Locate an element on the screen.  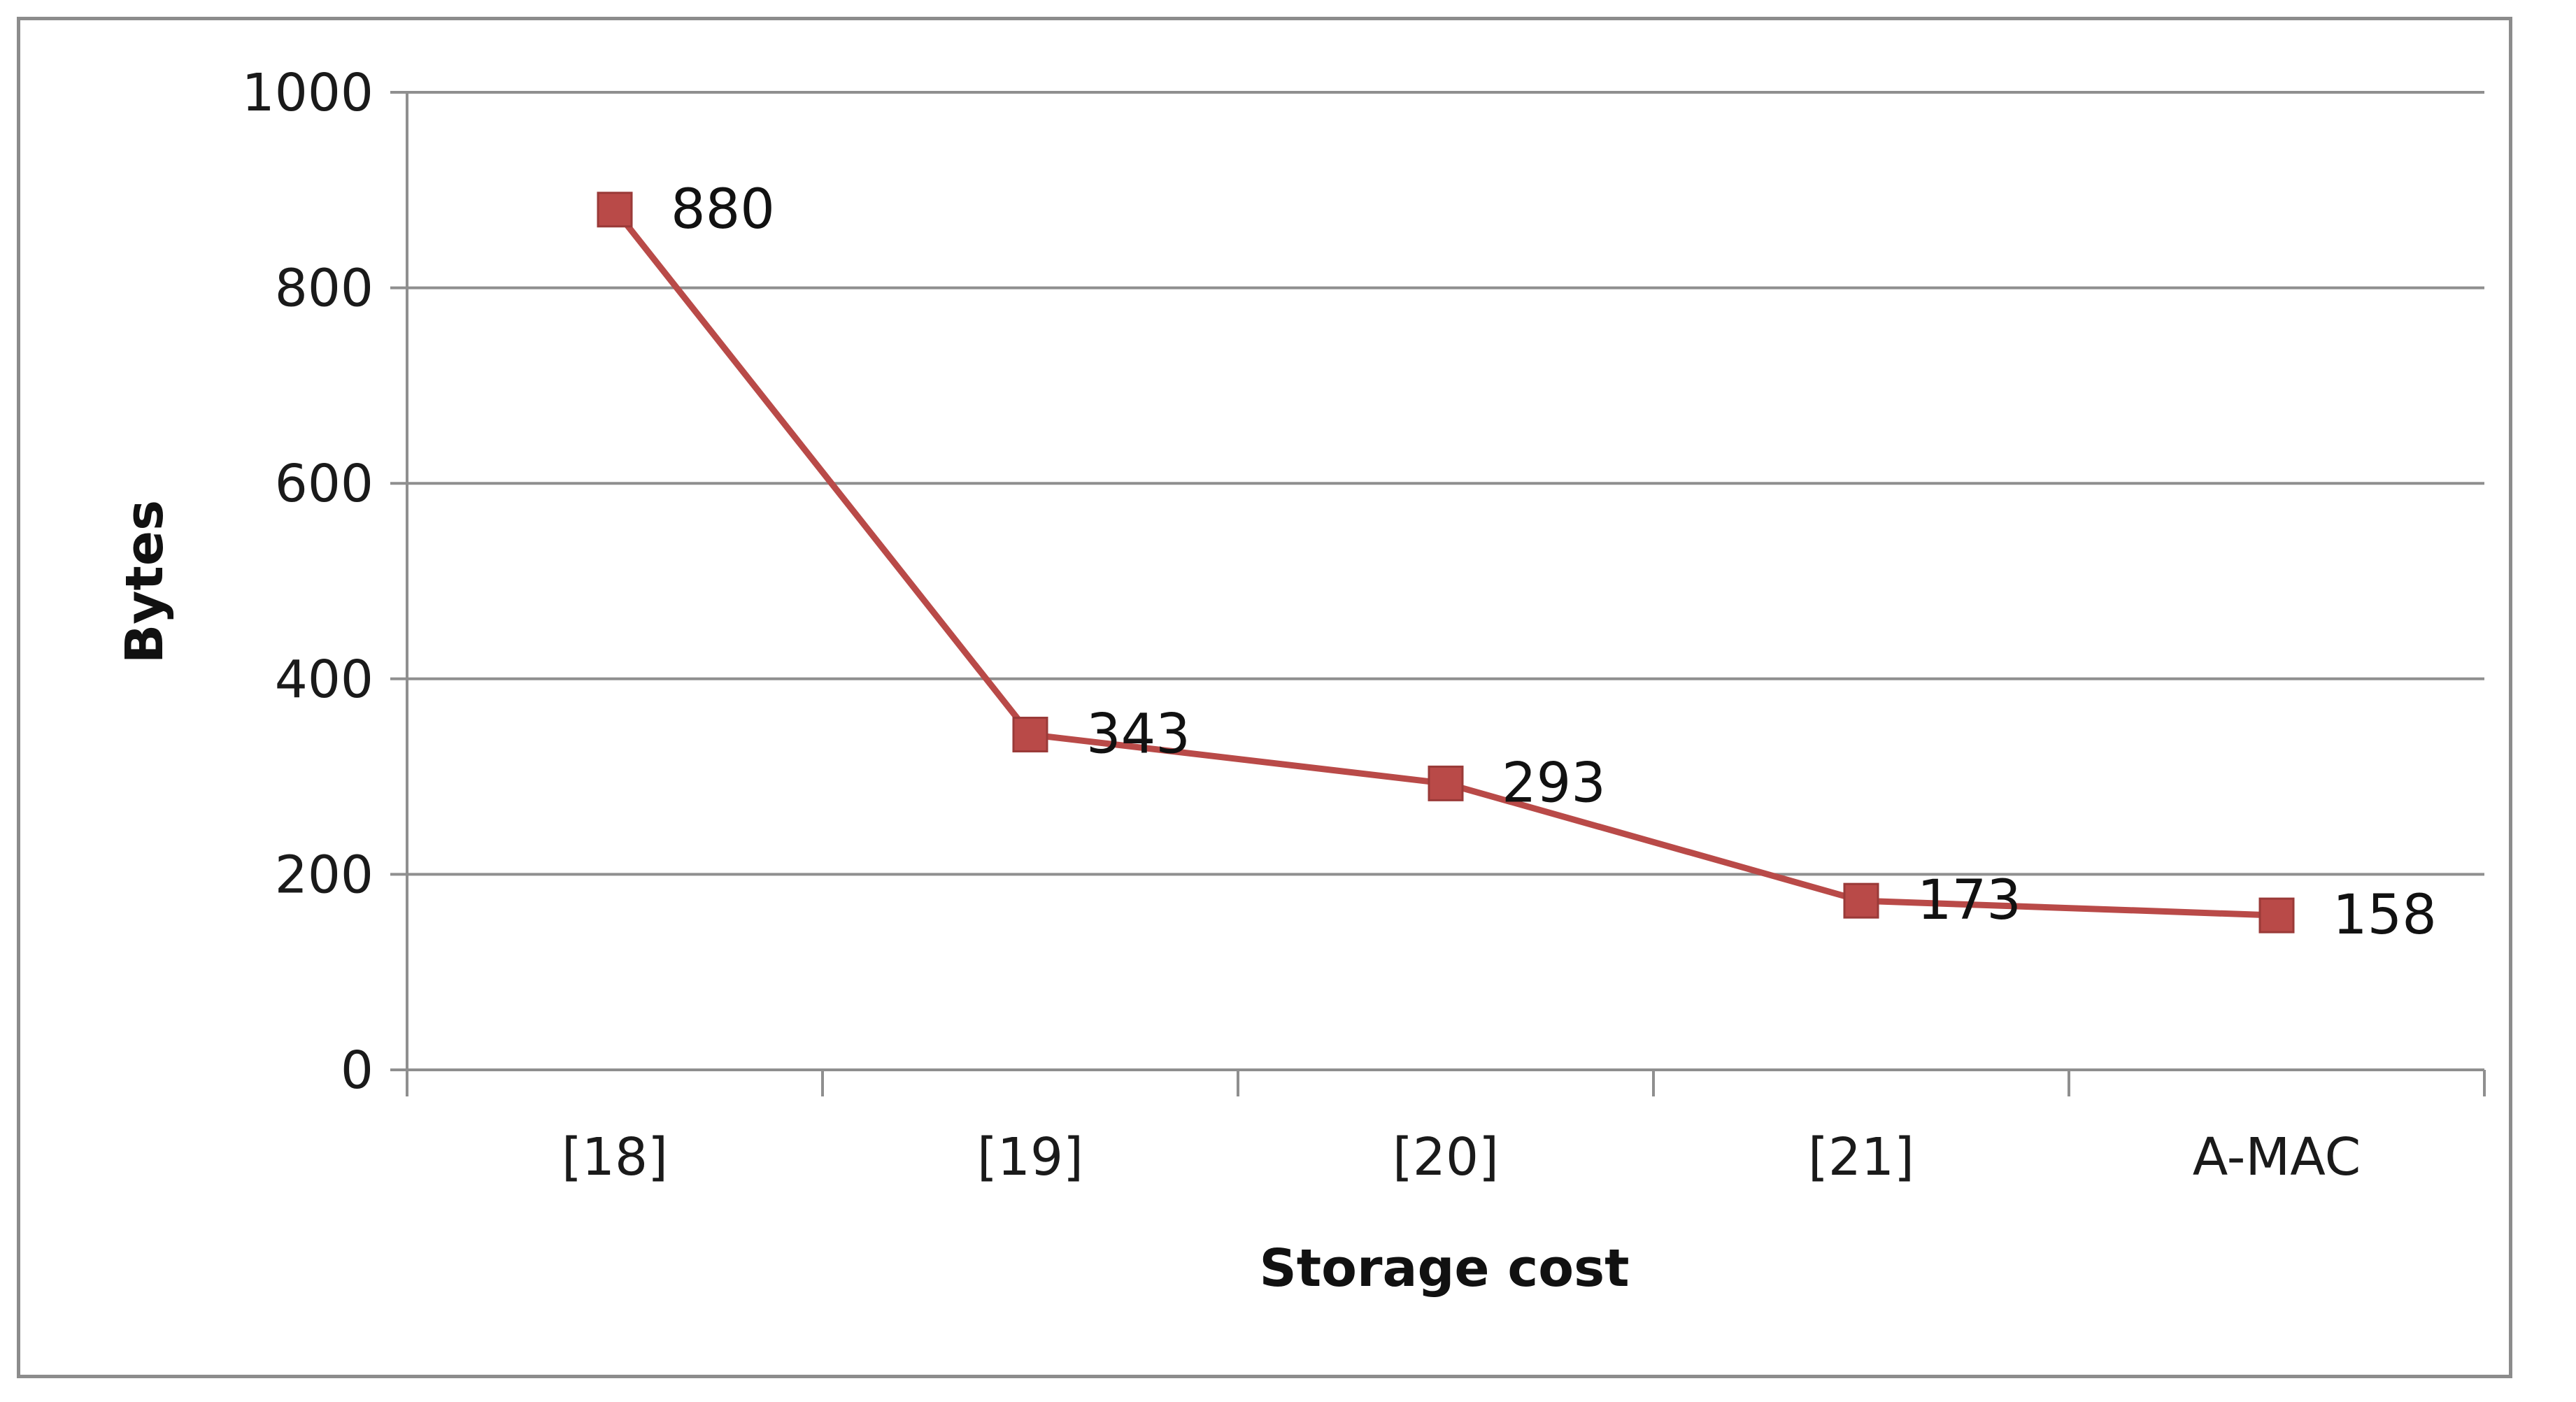
x-tick-label: [20] is located at coordinates (1446, 1157).